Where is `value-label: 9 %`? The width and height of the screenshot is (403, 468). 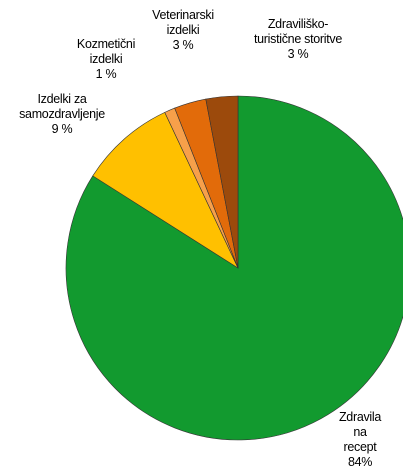
value-label: 9 % is located at coordinates (62, 129).